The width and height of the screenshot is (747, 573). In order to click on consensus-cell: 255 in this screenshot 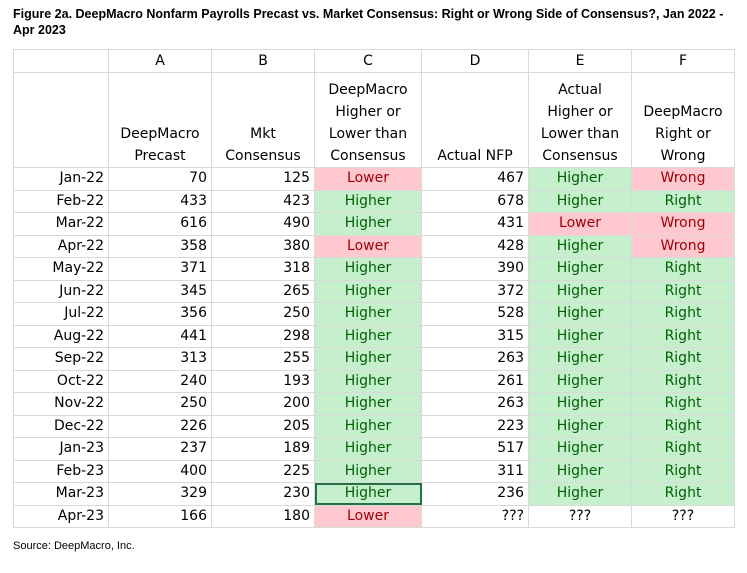, I will do `click(263, 359)`.